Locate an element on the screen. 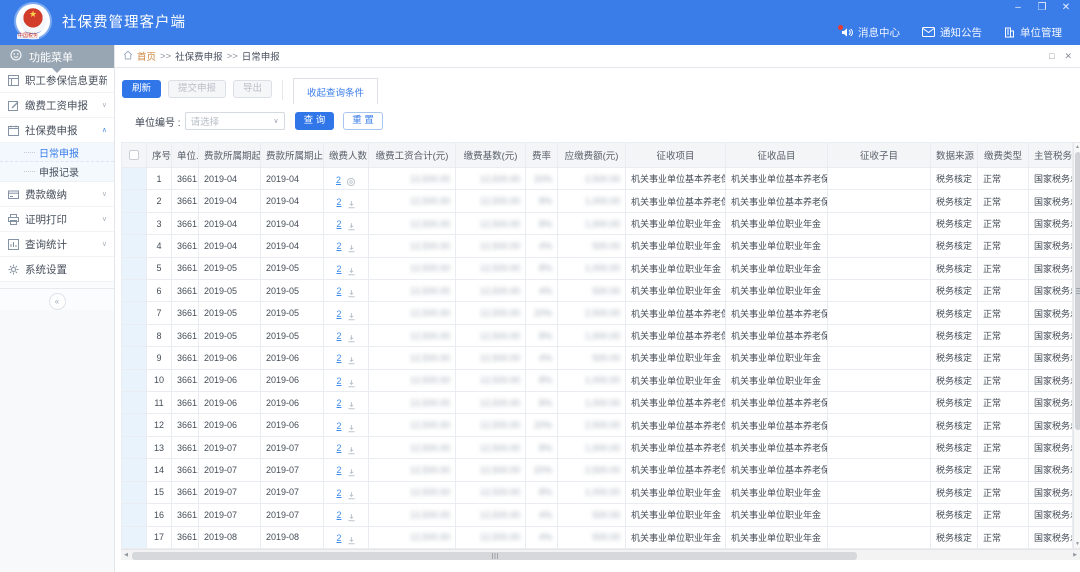 This screenshot has height=572, width=1080. horizontal-scroll-thumb is located at coordinates (494, 555).